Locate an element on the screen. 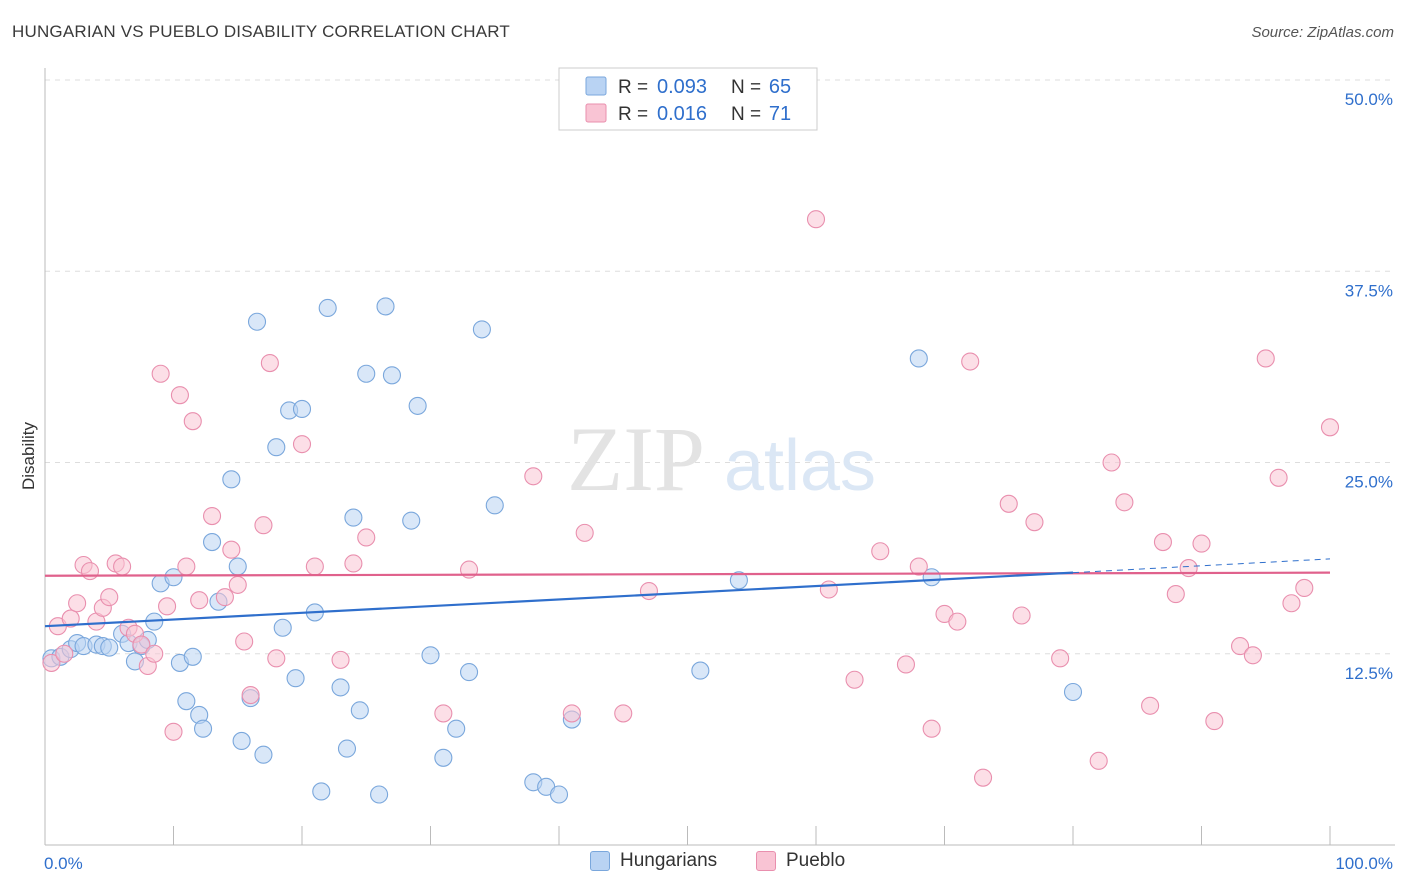 The height and width of the screenshot is (892, 1406). x-tick-label-1: 100.0% is located at coordinates (1364, 863).